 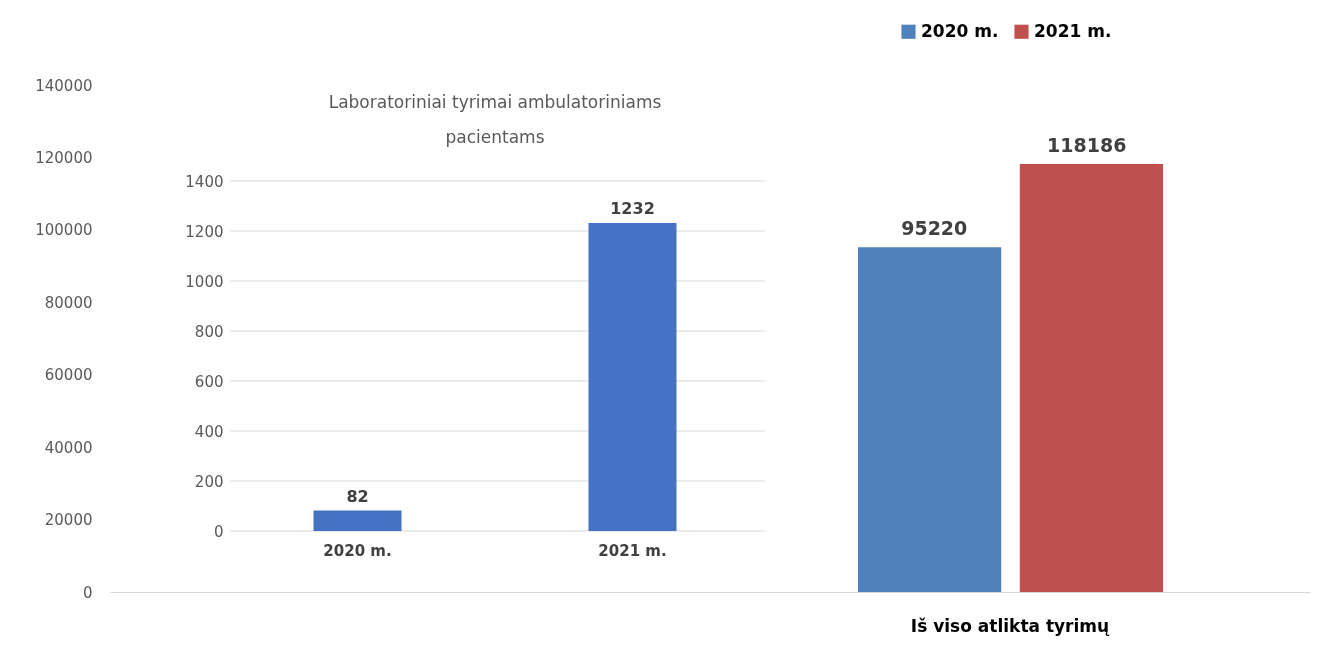 I want to click on legend-label: 2020 m., so click(x=960, y=30).